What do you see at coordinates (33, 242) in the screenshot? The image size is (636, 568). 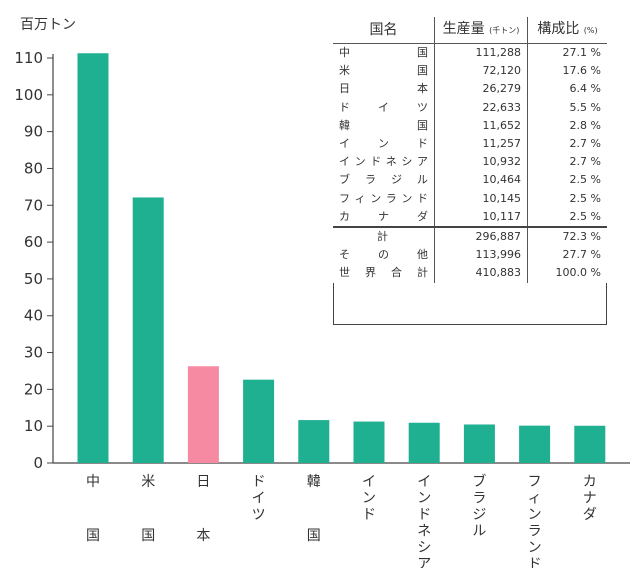 I see `y-tick-label: 60` at bounding box center [33, 242].